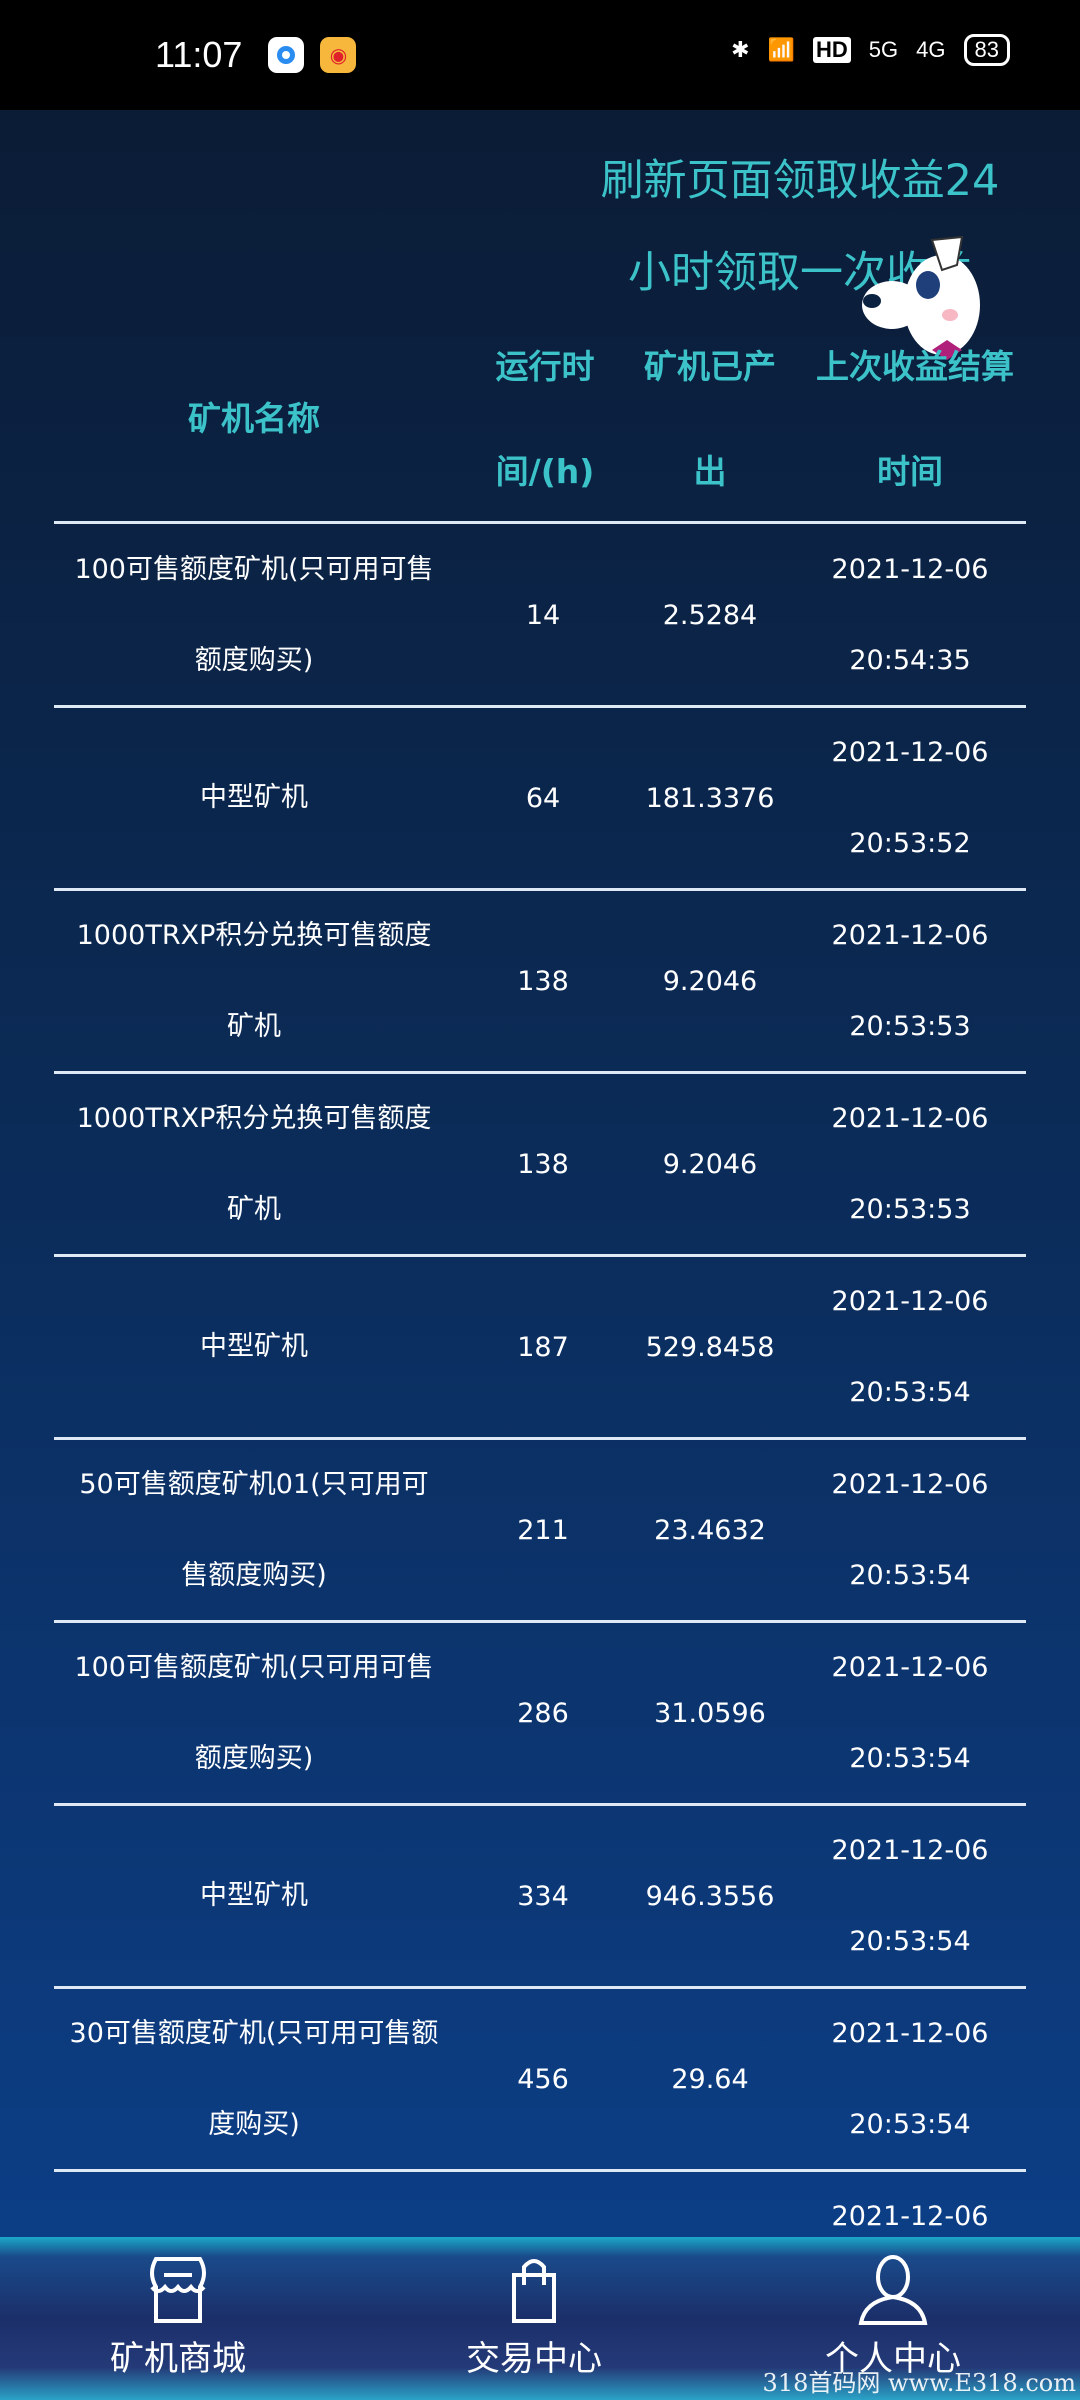 This screenshot has width=1080, height=2400. What do you see at coordinates (543, 1347) in the screenshot?
I see `runtime-hours: 187` at bounding box center [543, 1347].